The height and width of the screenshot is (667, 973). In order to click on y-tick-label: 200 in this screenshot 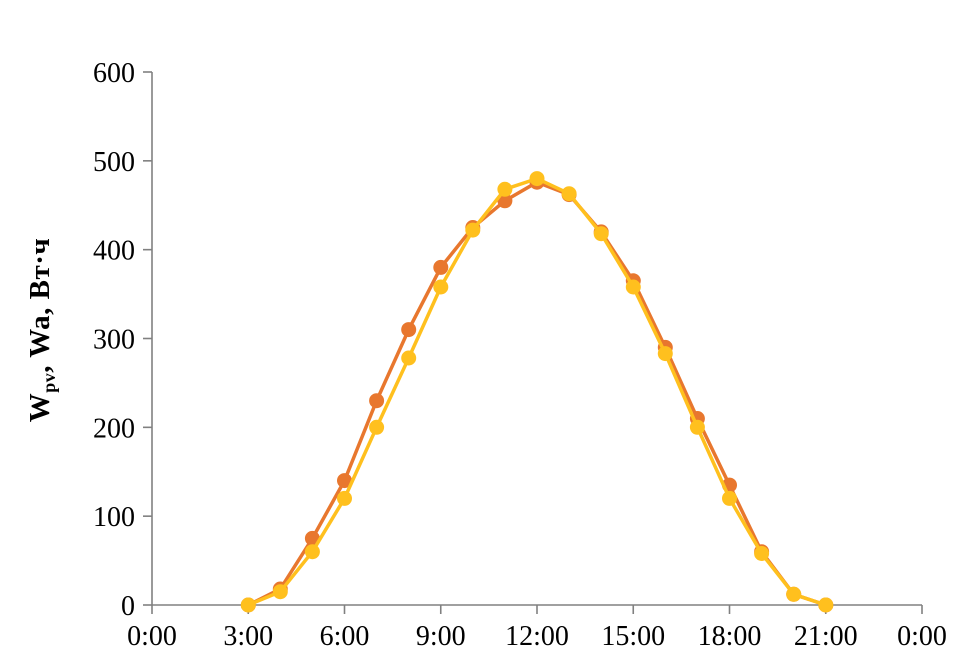, I will do `click(114, 428)`.